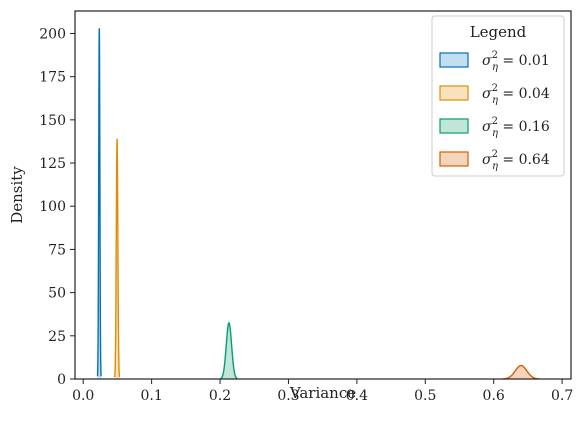 Image resolution: width=582 pixels, height=439 pixels. I want to click on x-axis-ticks: 0.0 0.1 0.2 0.3 0.4 0.5 0.6 0.7, so click(322, 391).